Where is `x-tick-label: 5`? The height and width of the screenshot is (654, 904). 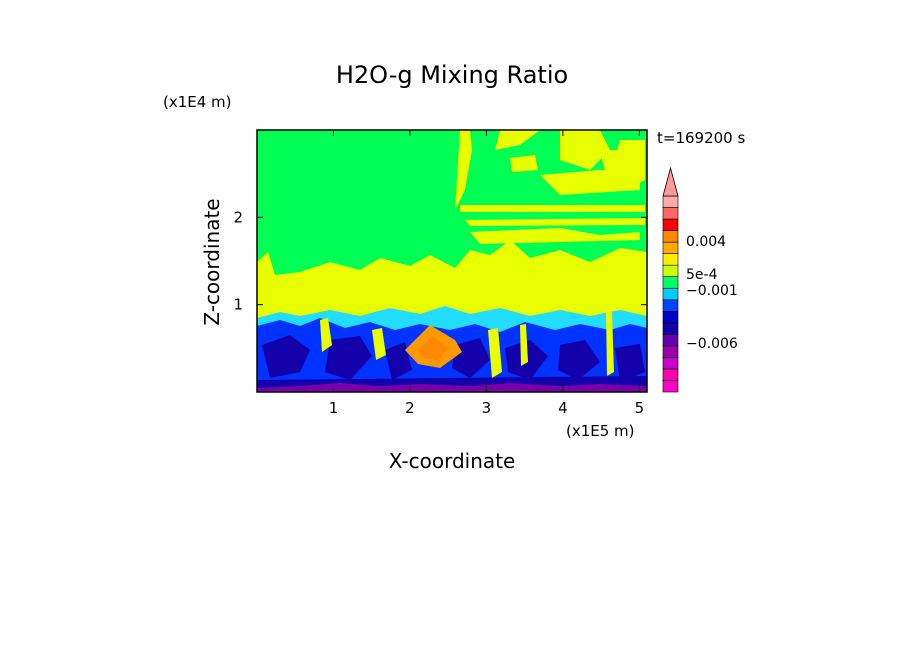 x-tick-label: 5 is located at coordinates (640, 408).